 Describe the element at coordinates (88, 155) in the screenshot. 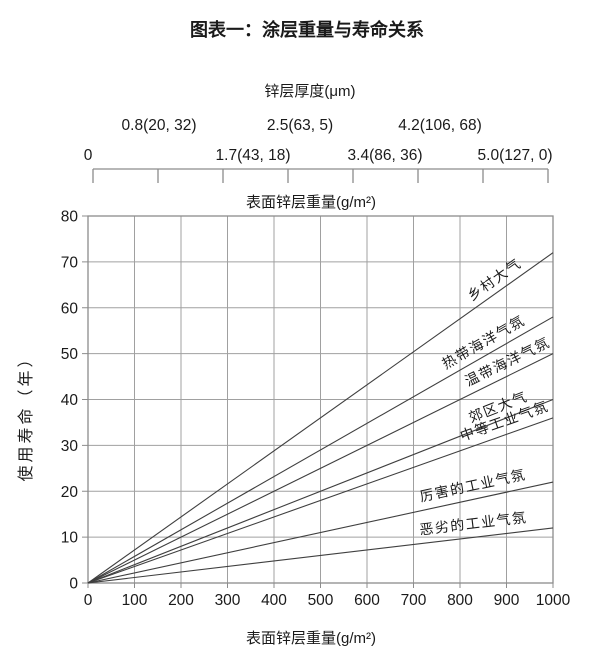

I see `top-scale-label: 0` at that location.